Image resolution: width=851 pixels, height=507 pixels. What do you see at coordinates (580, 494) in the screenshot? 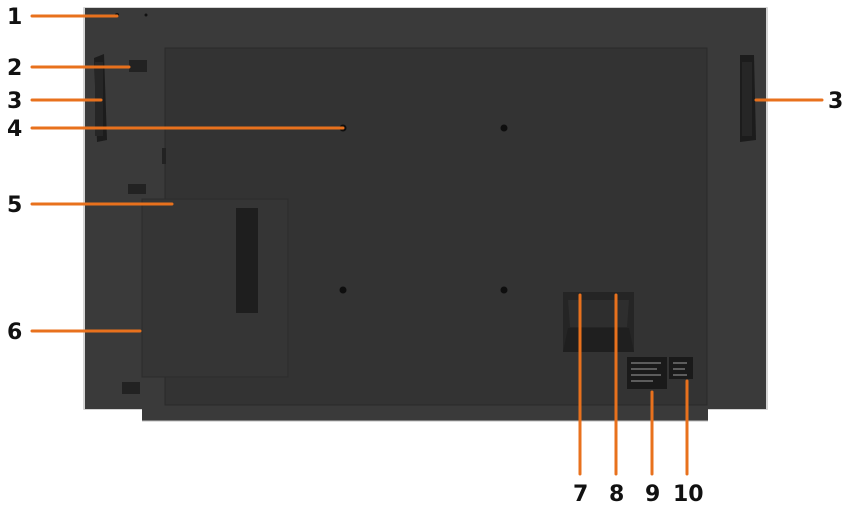
I see `callout-number: 7` at bounding box center [580, 494].